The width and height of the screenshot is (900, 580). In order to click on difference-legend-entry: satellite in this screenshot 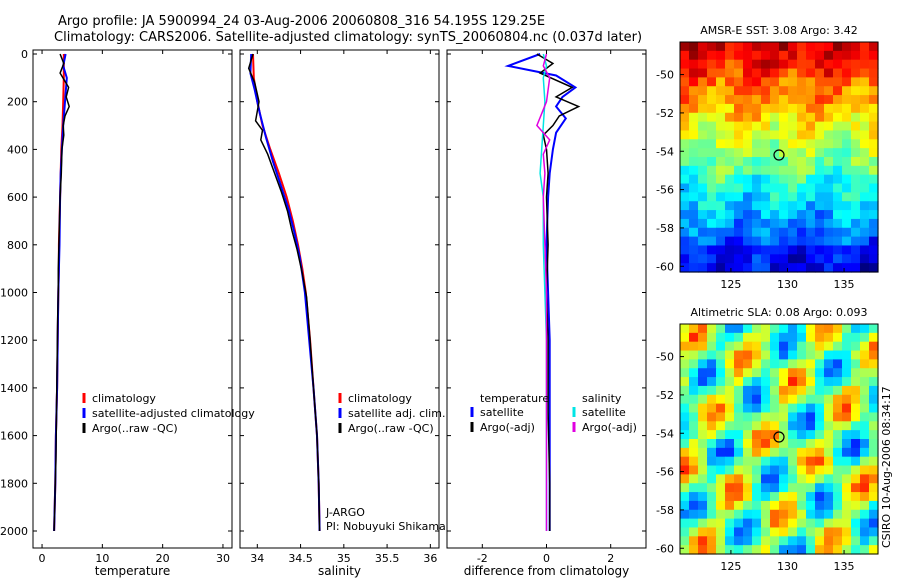, I will do `click(604, 412)`.